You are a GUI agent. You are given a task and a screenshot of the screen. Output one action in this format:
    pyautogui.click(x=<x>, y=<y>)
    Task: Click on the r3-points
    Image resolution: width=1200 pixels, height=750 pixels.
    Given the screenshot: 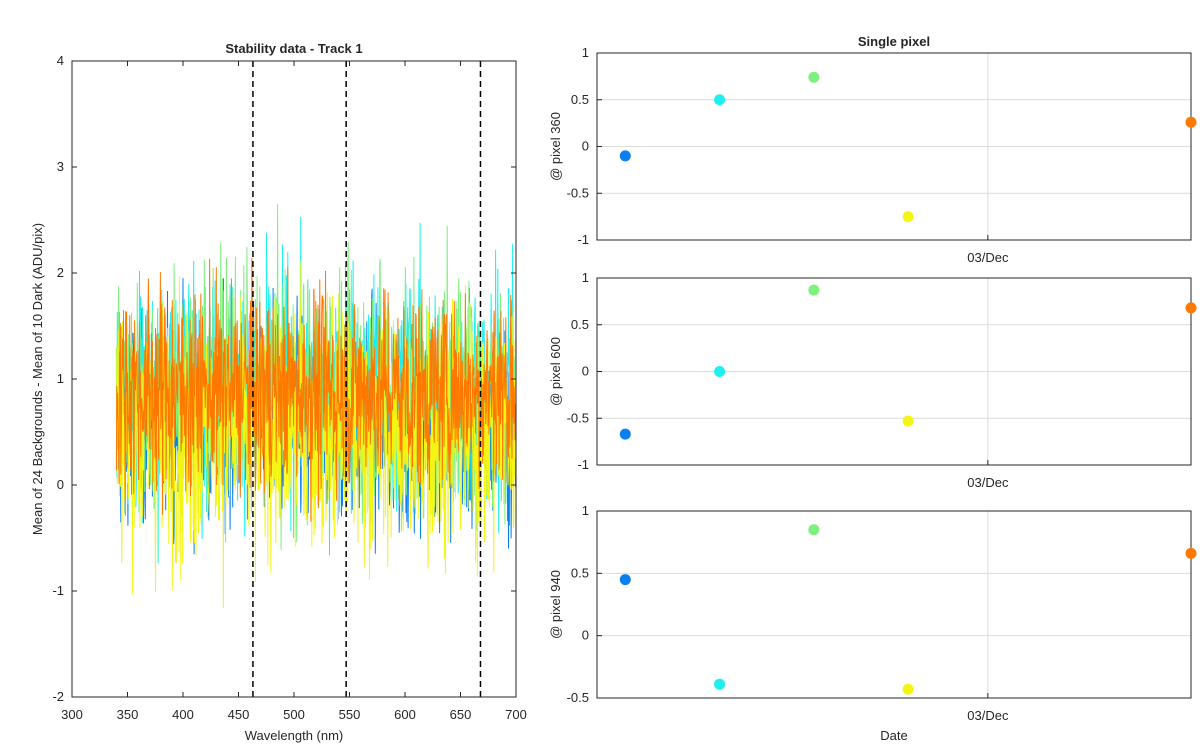 What is the action you would take?
    pyautogui.click(x=908, y=609)
    